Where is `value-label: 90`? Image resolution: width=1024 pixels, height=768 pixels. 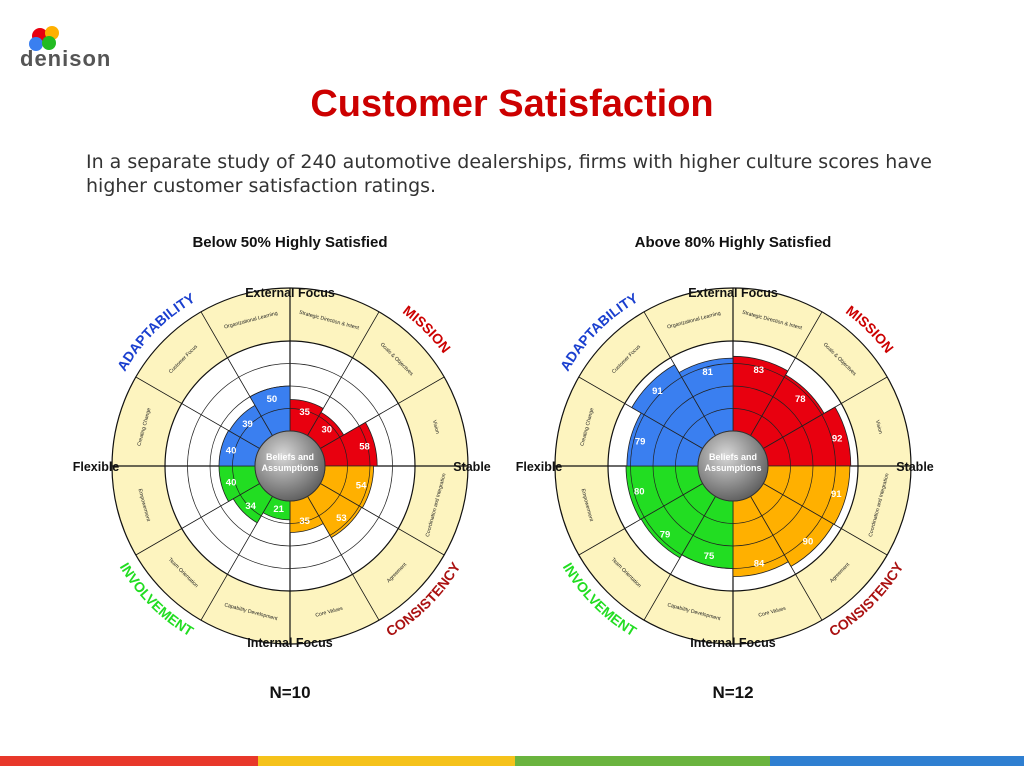 value-label: 90 is located at coordinates (808, 541).